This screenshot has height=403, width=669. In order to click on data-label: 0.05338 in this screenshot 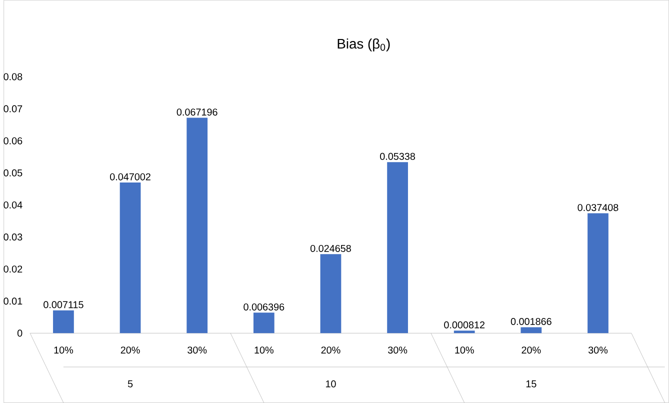, I will do `click(398, 156)`.